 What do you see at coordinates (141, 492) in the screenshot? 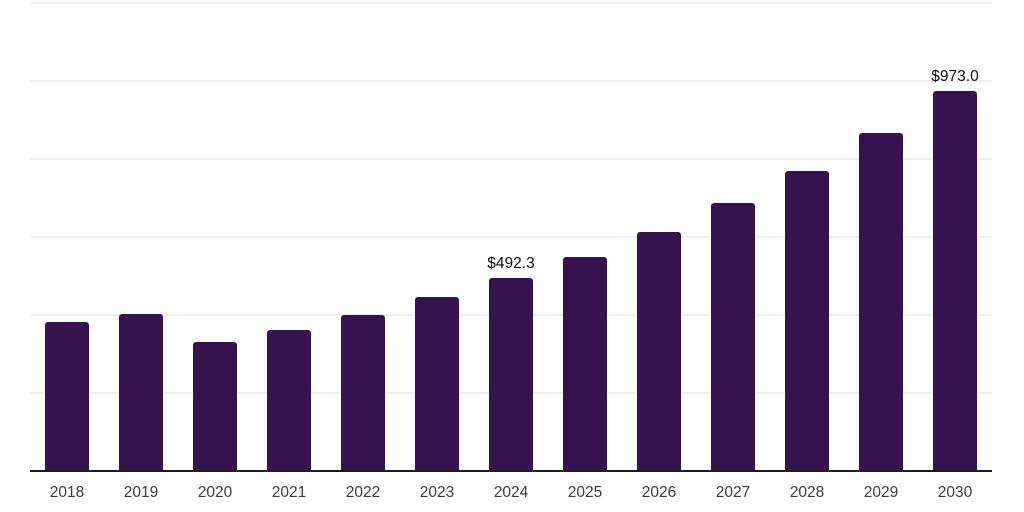
I see `x-tick-2019: 2019` at bounding box center [141, 492].